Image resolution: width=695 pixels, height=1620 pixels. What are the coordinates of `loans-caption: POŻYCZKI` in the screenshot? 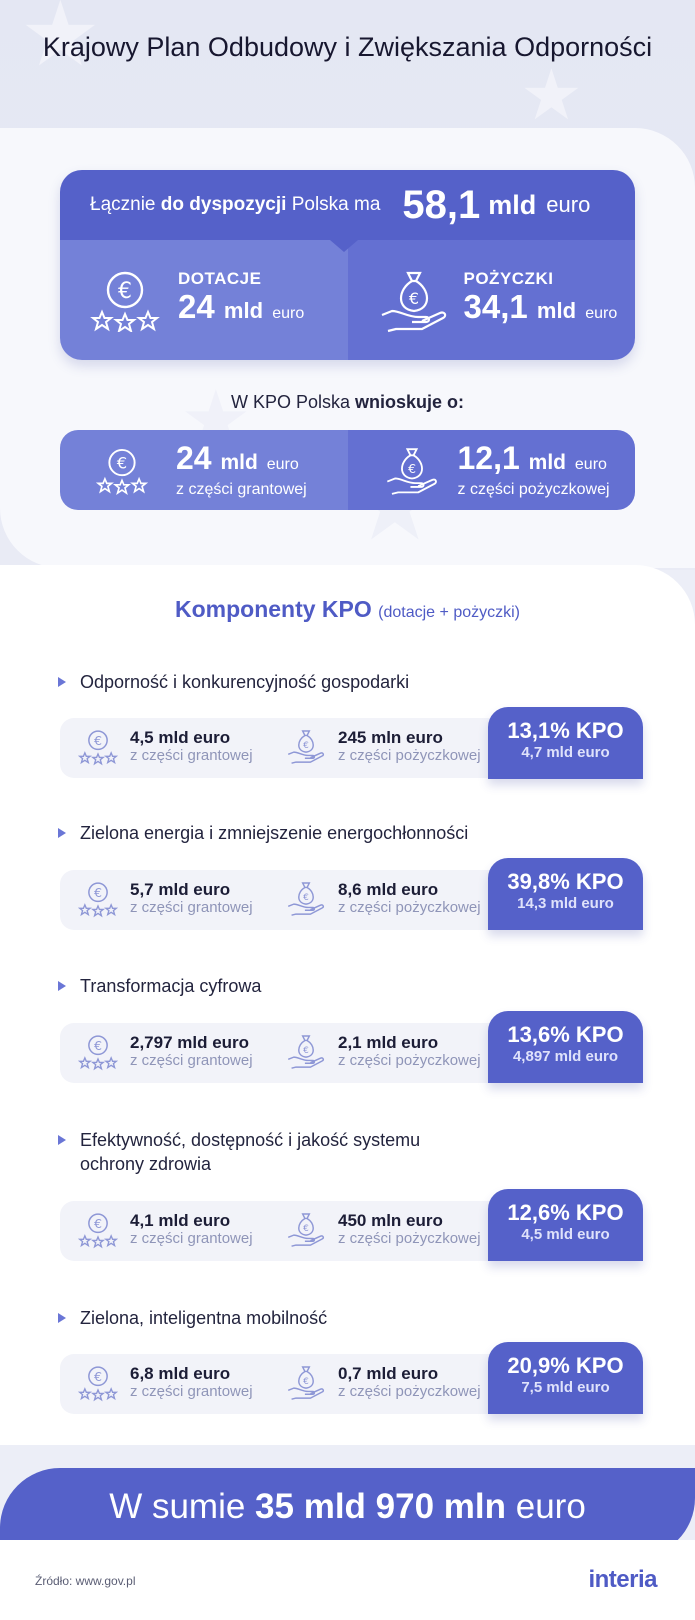 It's located at (508, 278).